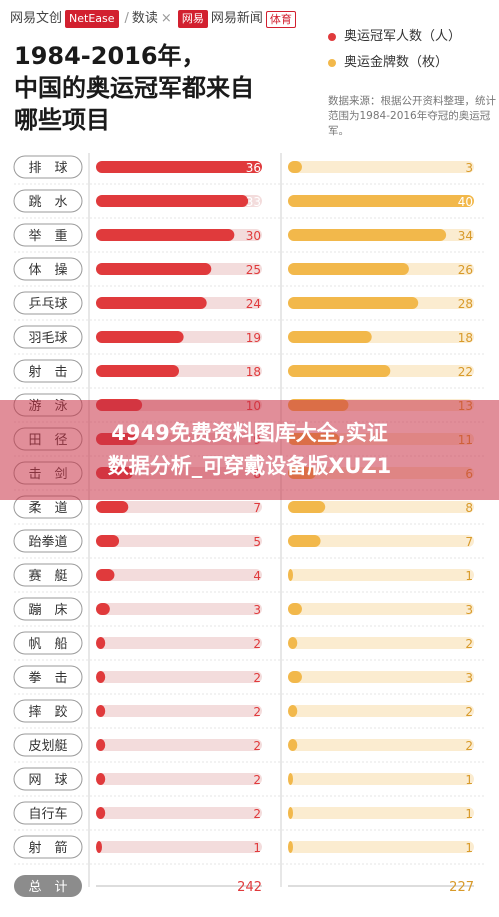  Describe the element at coordinates (47, 746) in the screenshot. I see `category-label: 皮划艇` at that location.